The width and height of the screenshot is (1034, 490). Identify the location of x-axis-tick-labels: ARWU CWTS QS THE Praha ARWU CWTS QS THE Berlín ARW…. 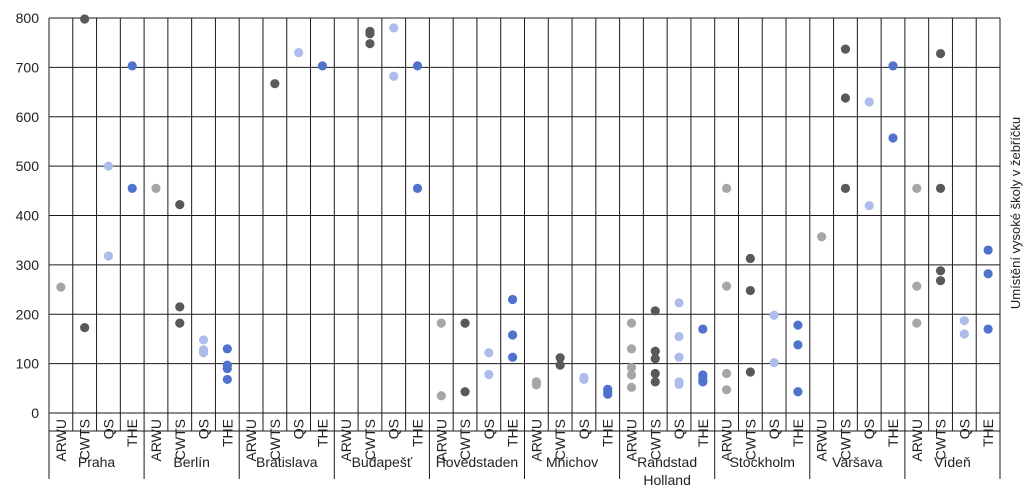
(524, 453).